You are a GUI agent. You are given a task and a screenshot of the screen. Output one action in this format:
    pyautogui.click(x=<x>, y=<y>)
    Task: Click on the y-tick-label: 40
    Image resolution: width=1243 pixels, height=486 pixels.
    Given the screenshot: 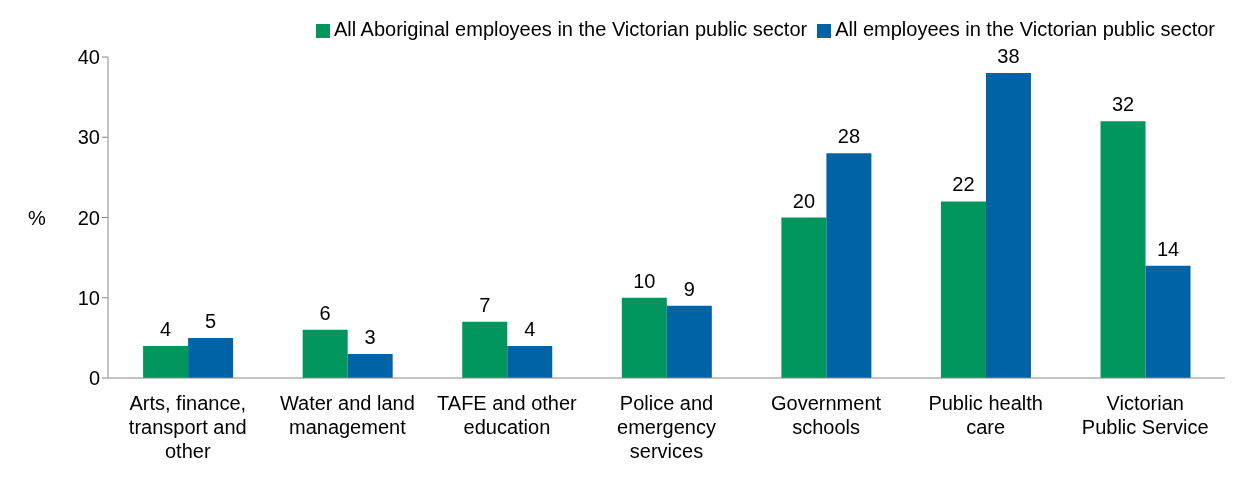 What is the action you would take?
    pyautogui.click(x=88, y=57)
    